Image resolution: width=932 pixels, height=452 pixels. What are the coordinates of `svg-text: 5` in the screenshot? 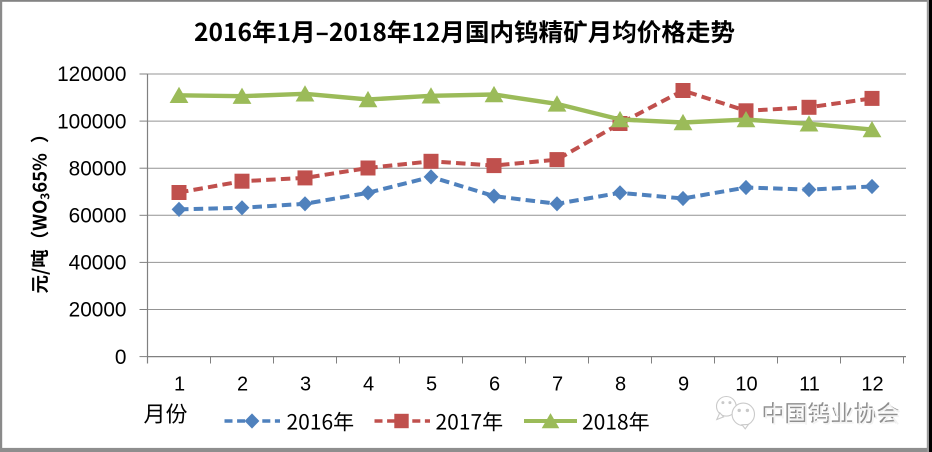 It's located at (431, 385).